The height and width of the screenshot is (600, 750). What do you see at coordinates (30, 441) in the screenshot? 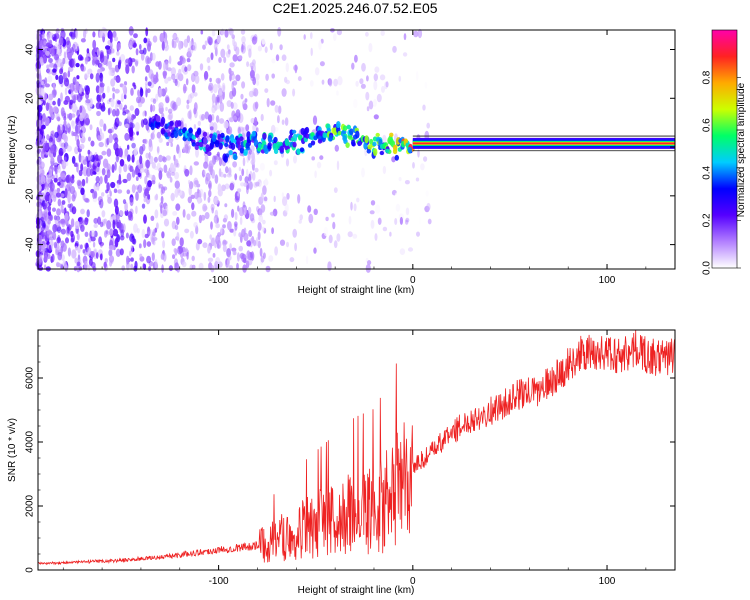
I see `snr-y-tick-label: 4000` at bounding box center [30, 441].